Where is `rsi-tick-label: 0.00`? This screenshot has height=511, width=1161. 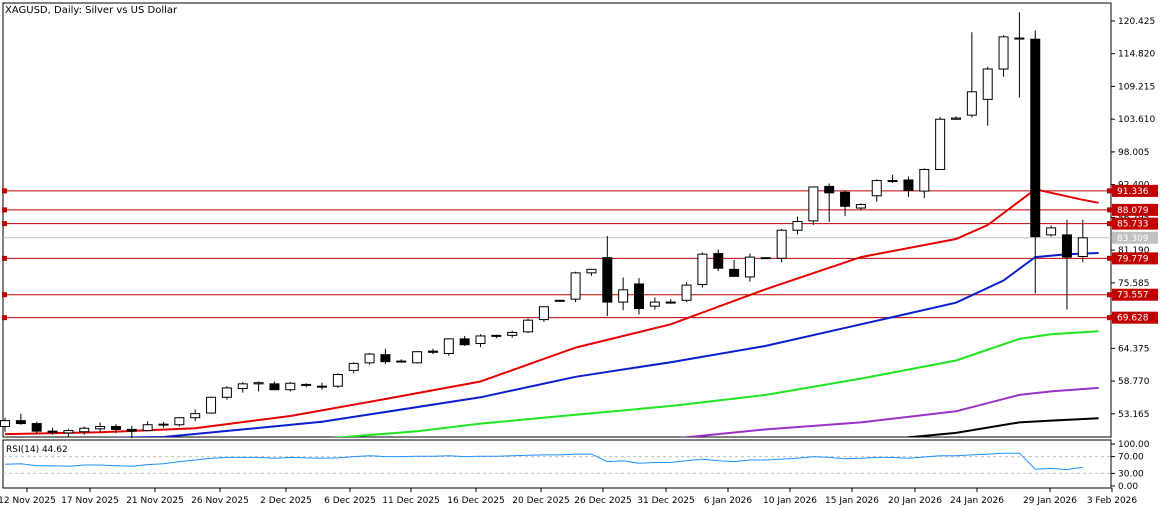 rsi-tick-label: 0.00 is located at coordinates (1128, 487).